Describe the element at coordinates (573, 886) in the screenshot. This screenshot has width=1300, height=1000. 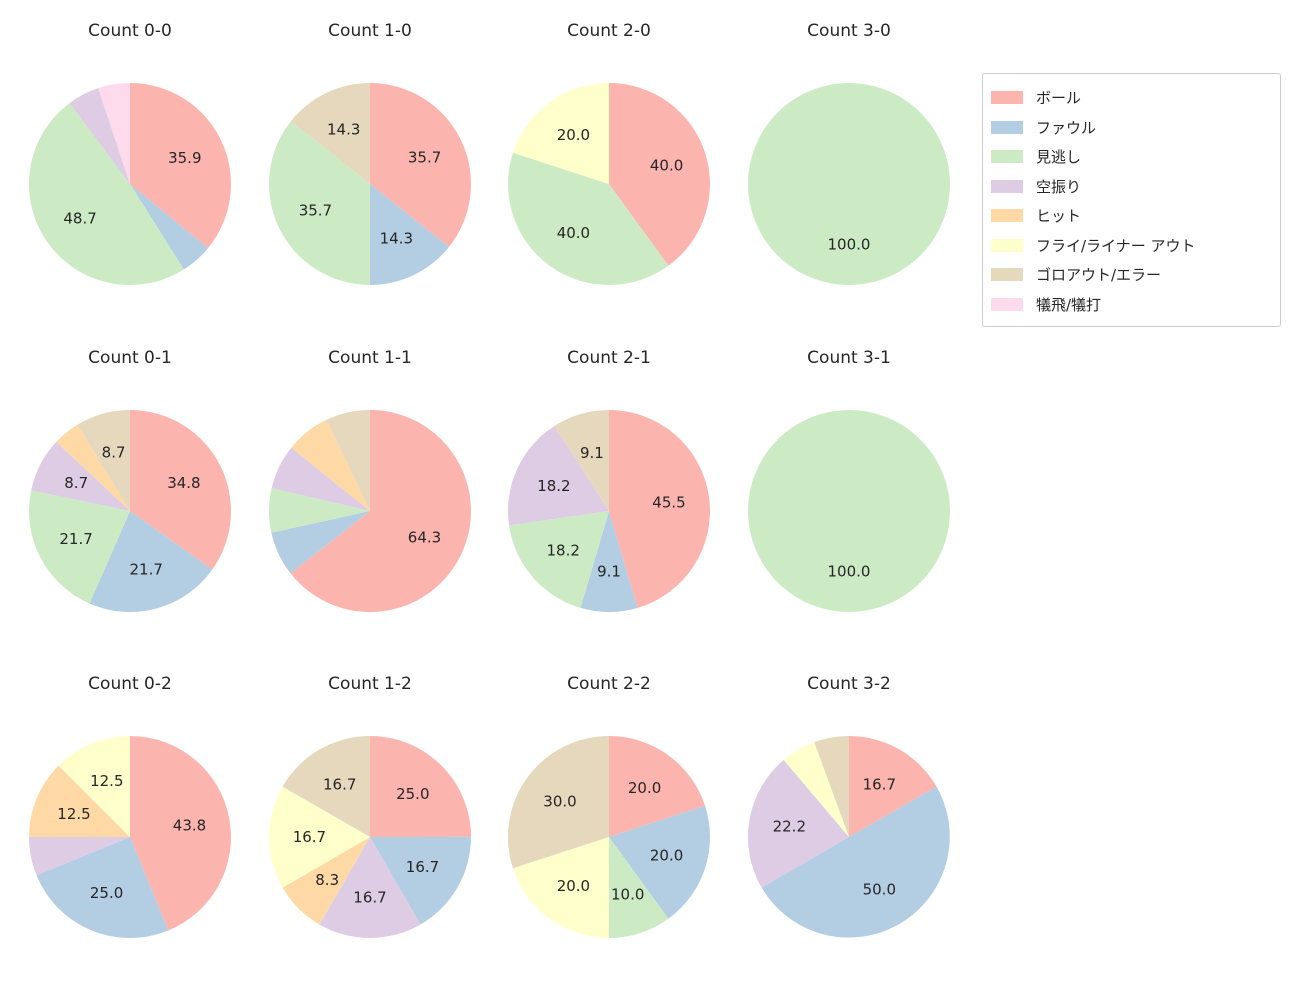
I see `pie-percent-label: 20.0` at that location.